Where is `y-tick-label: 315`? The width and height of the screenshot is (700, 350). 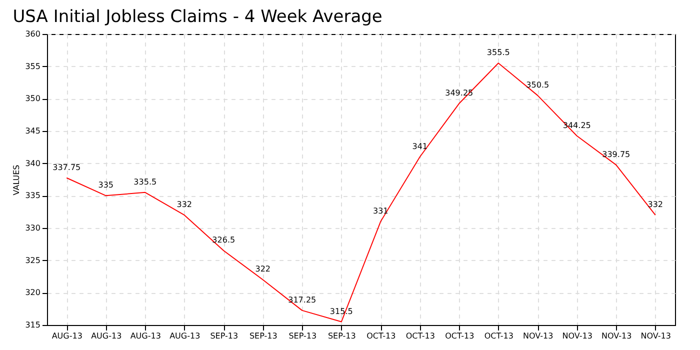
y-tick-label: 315 is located at coordinates (32, 325).